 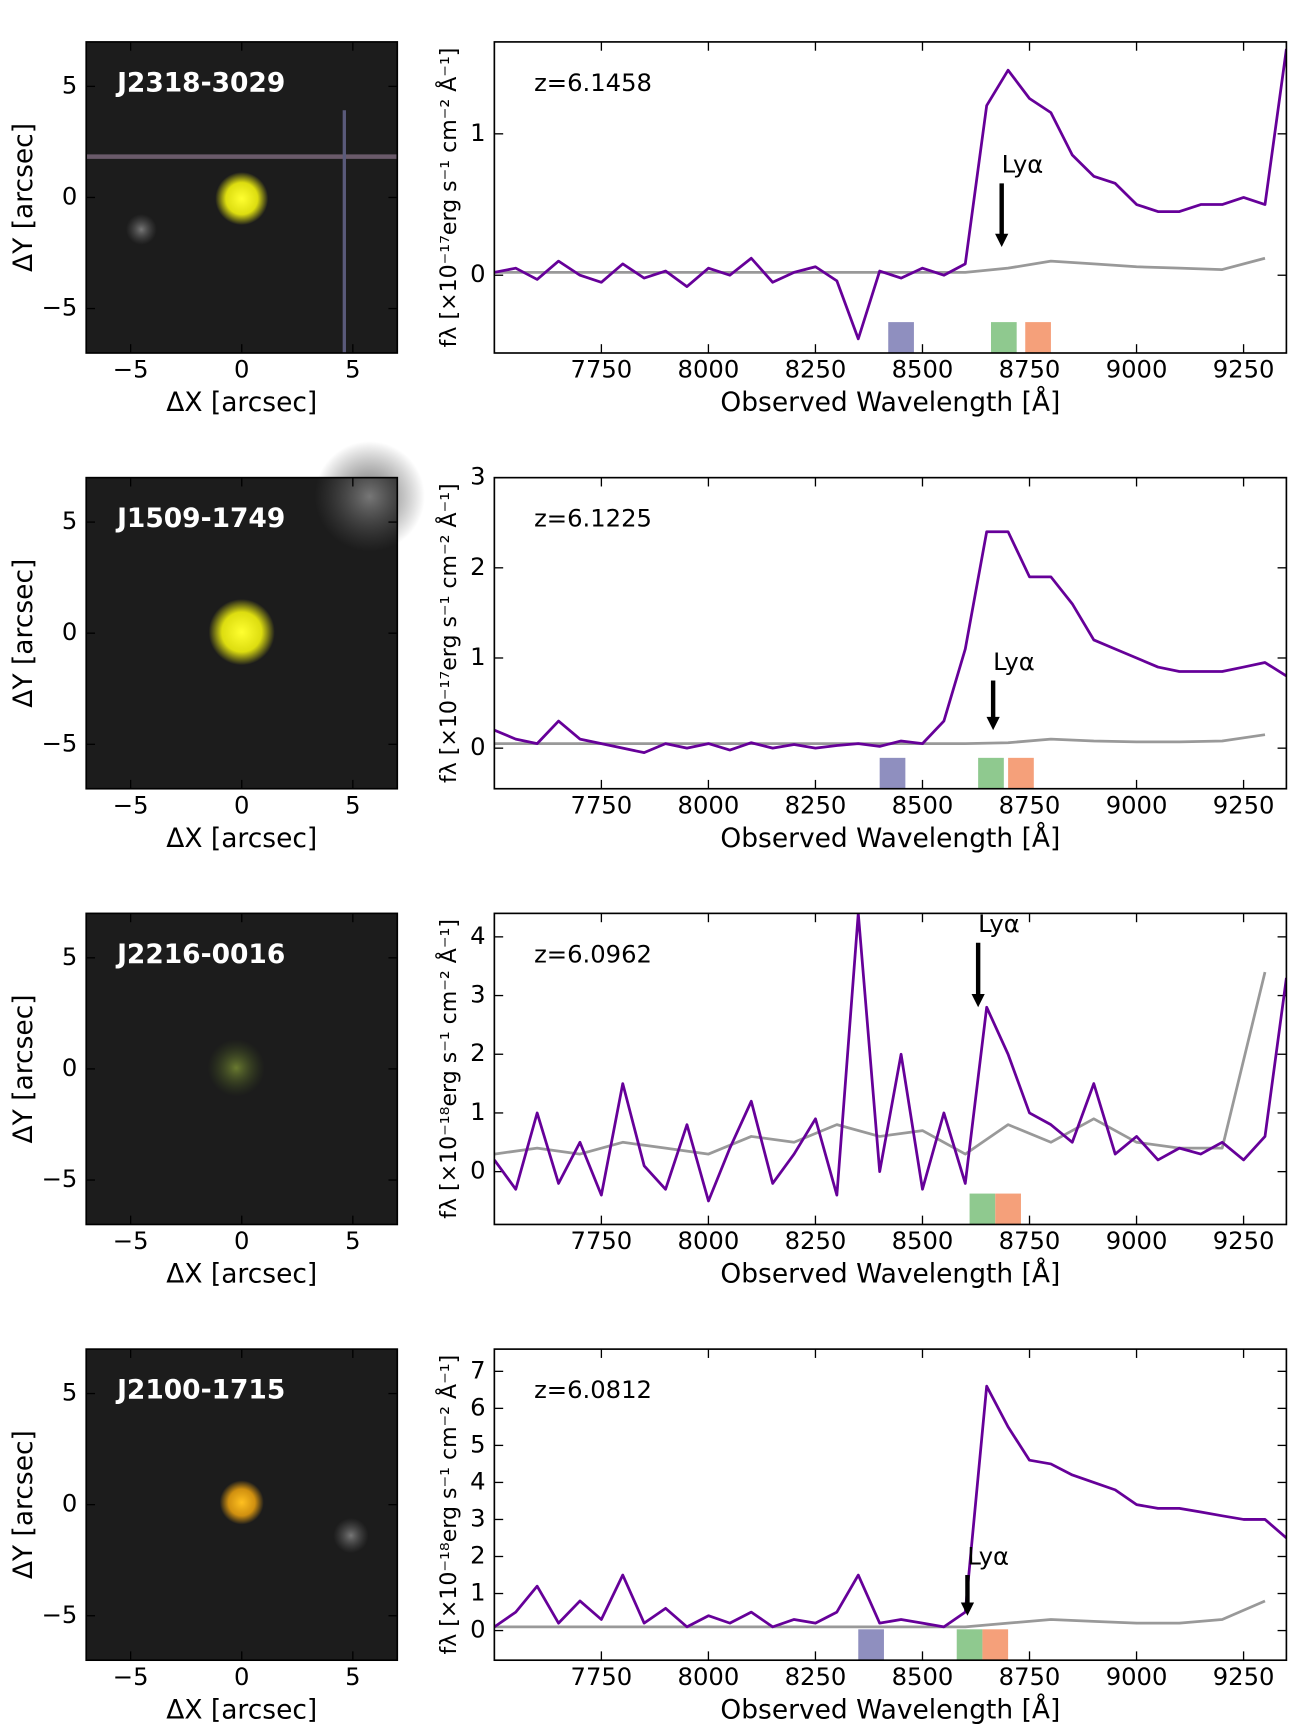 I want to click on object-name: J1509-1749, so click(x=200, y=518).